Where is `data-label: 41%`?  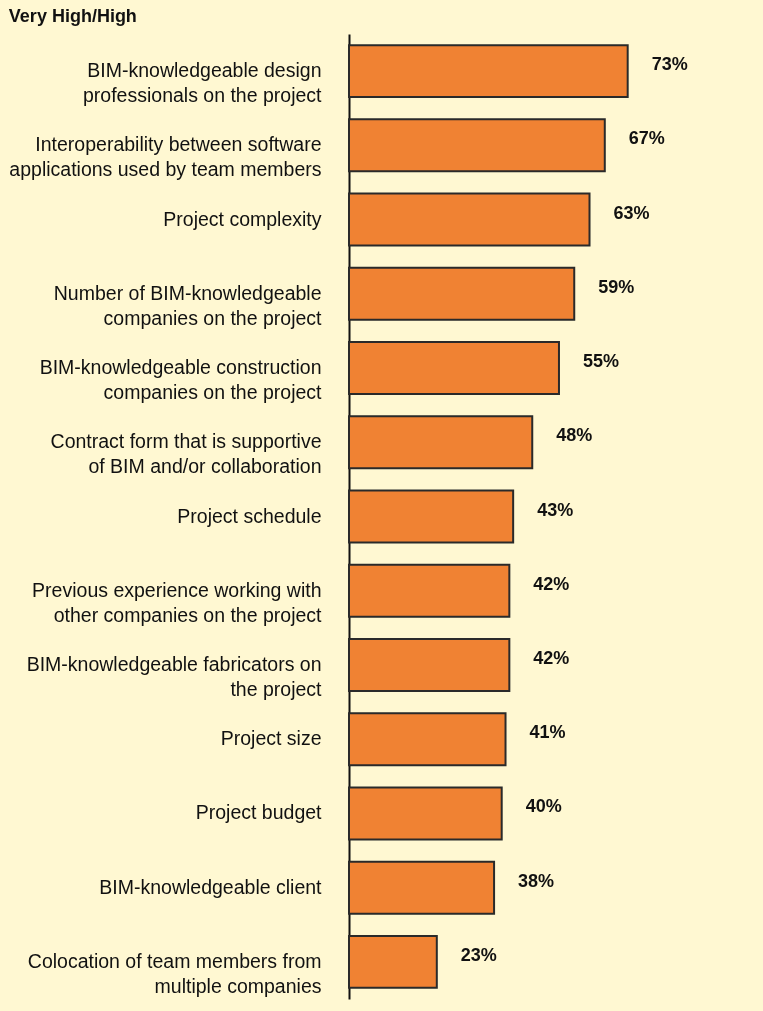
data-label: 41% is located at coordinates (547, 732).